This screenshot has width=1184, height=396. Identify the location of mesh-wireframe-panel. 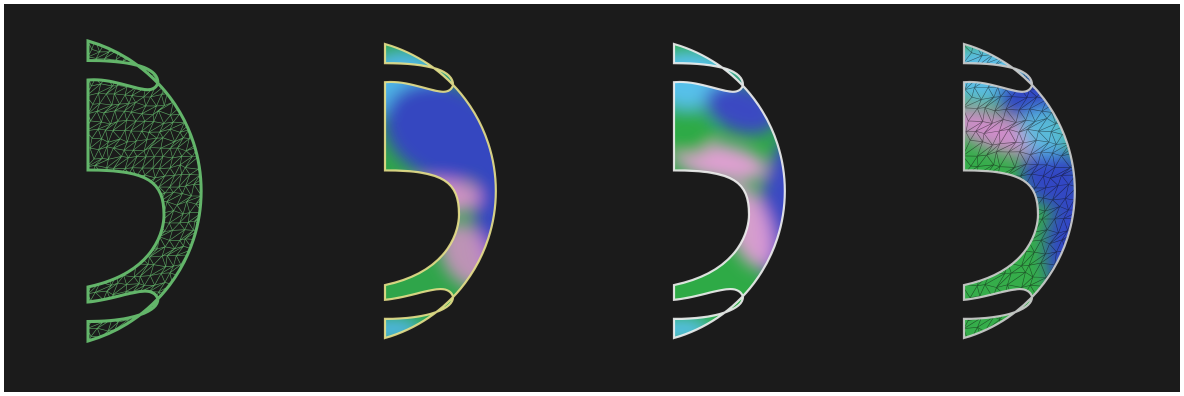
(144, 191).